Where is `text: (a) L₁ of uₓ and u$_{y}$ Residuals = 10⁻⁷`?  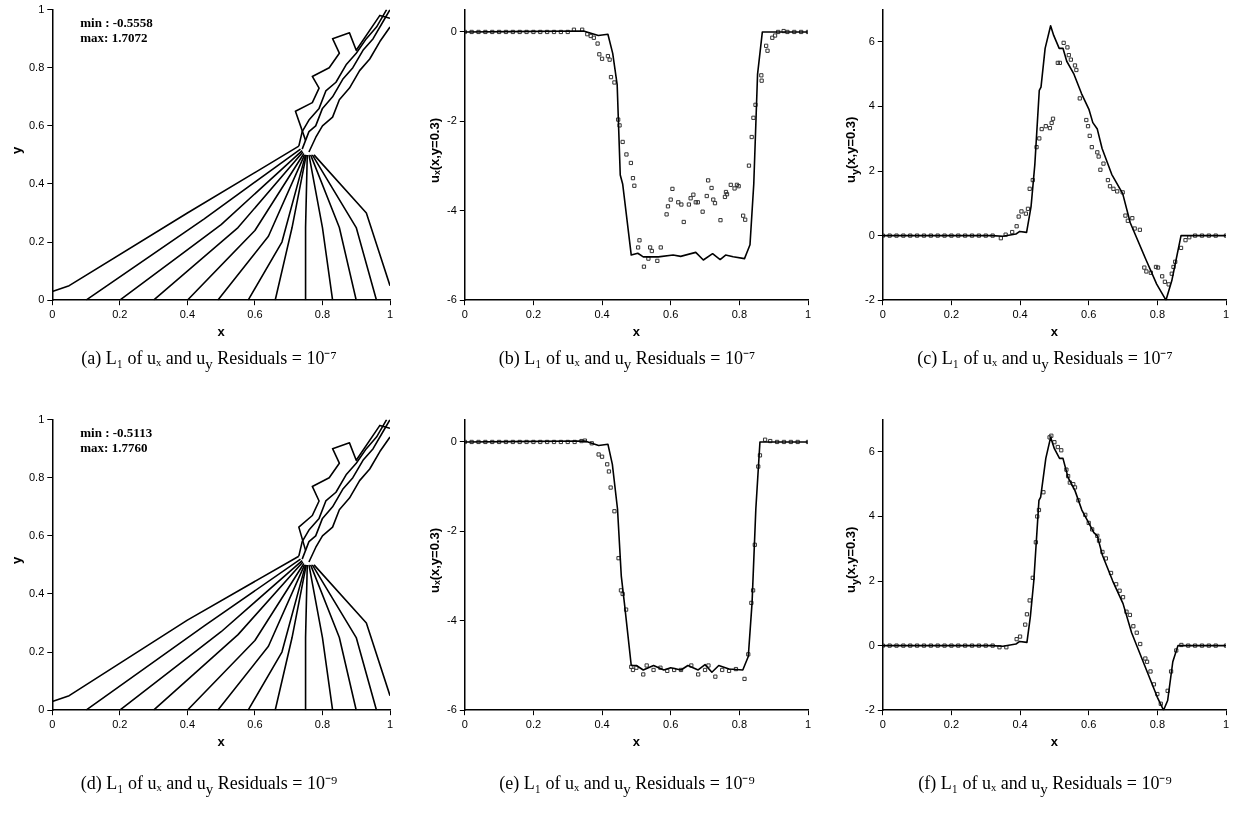
text: (a) L₁ of uₓ and u$_{y}$ Residuals = 10⁻⁷ is located at coordinates (209, 360).